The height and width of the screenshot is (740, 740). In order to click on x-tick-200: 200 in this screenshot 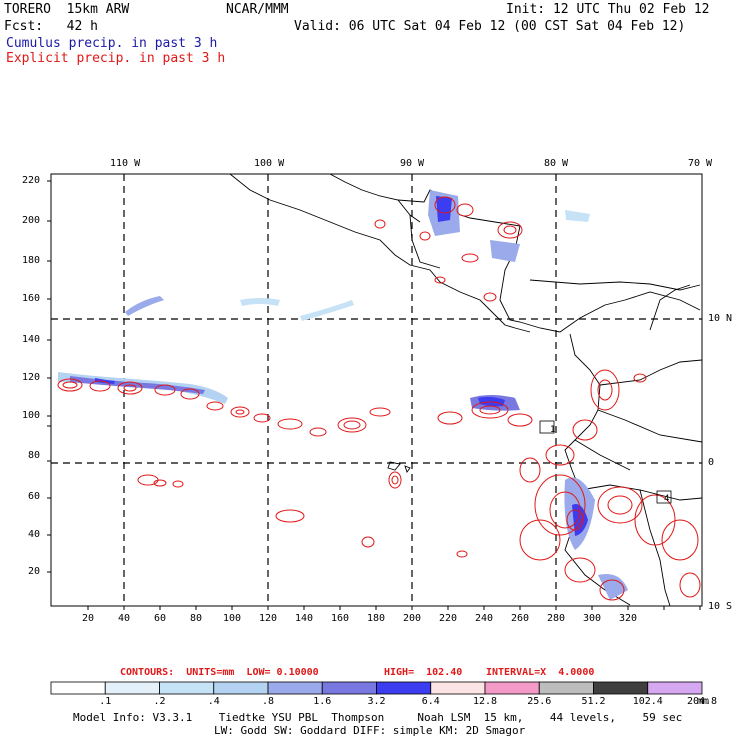, I will do `click(412, 618)`.